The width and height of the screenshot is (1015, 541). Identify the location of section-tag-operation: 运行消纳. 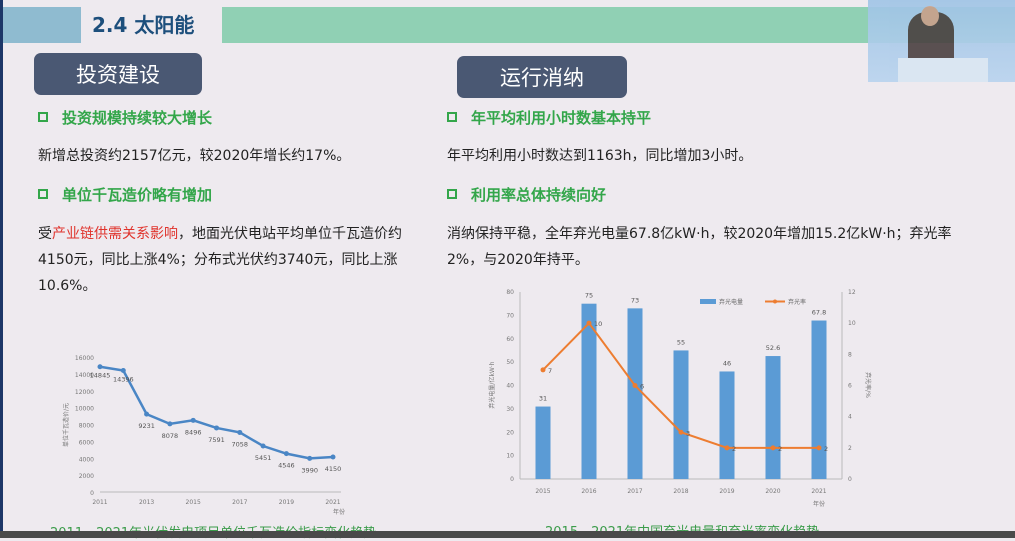
(542, 77).